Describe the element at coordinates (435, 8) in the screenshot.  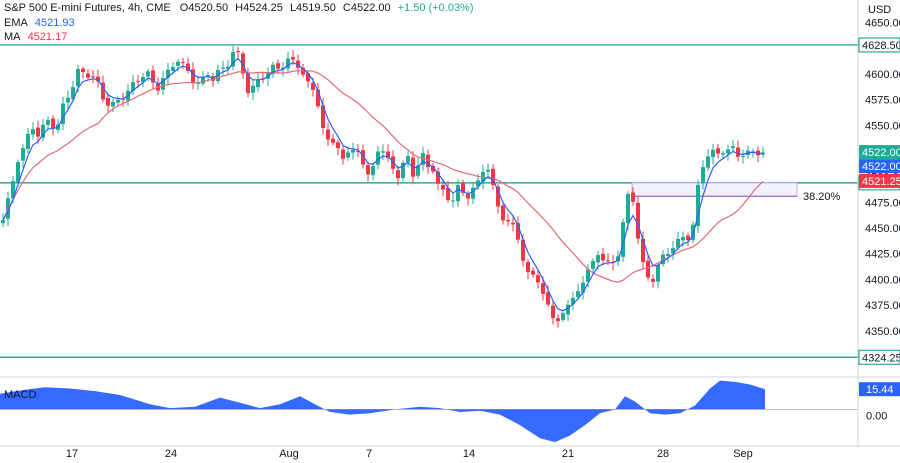
I see `ohlc-change: +1.50 (+0.03%)` at that location.